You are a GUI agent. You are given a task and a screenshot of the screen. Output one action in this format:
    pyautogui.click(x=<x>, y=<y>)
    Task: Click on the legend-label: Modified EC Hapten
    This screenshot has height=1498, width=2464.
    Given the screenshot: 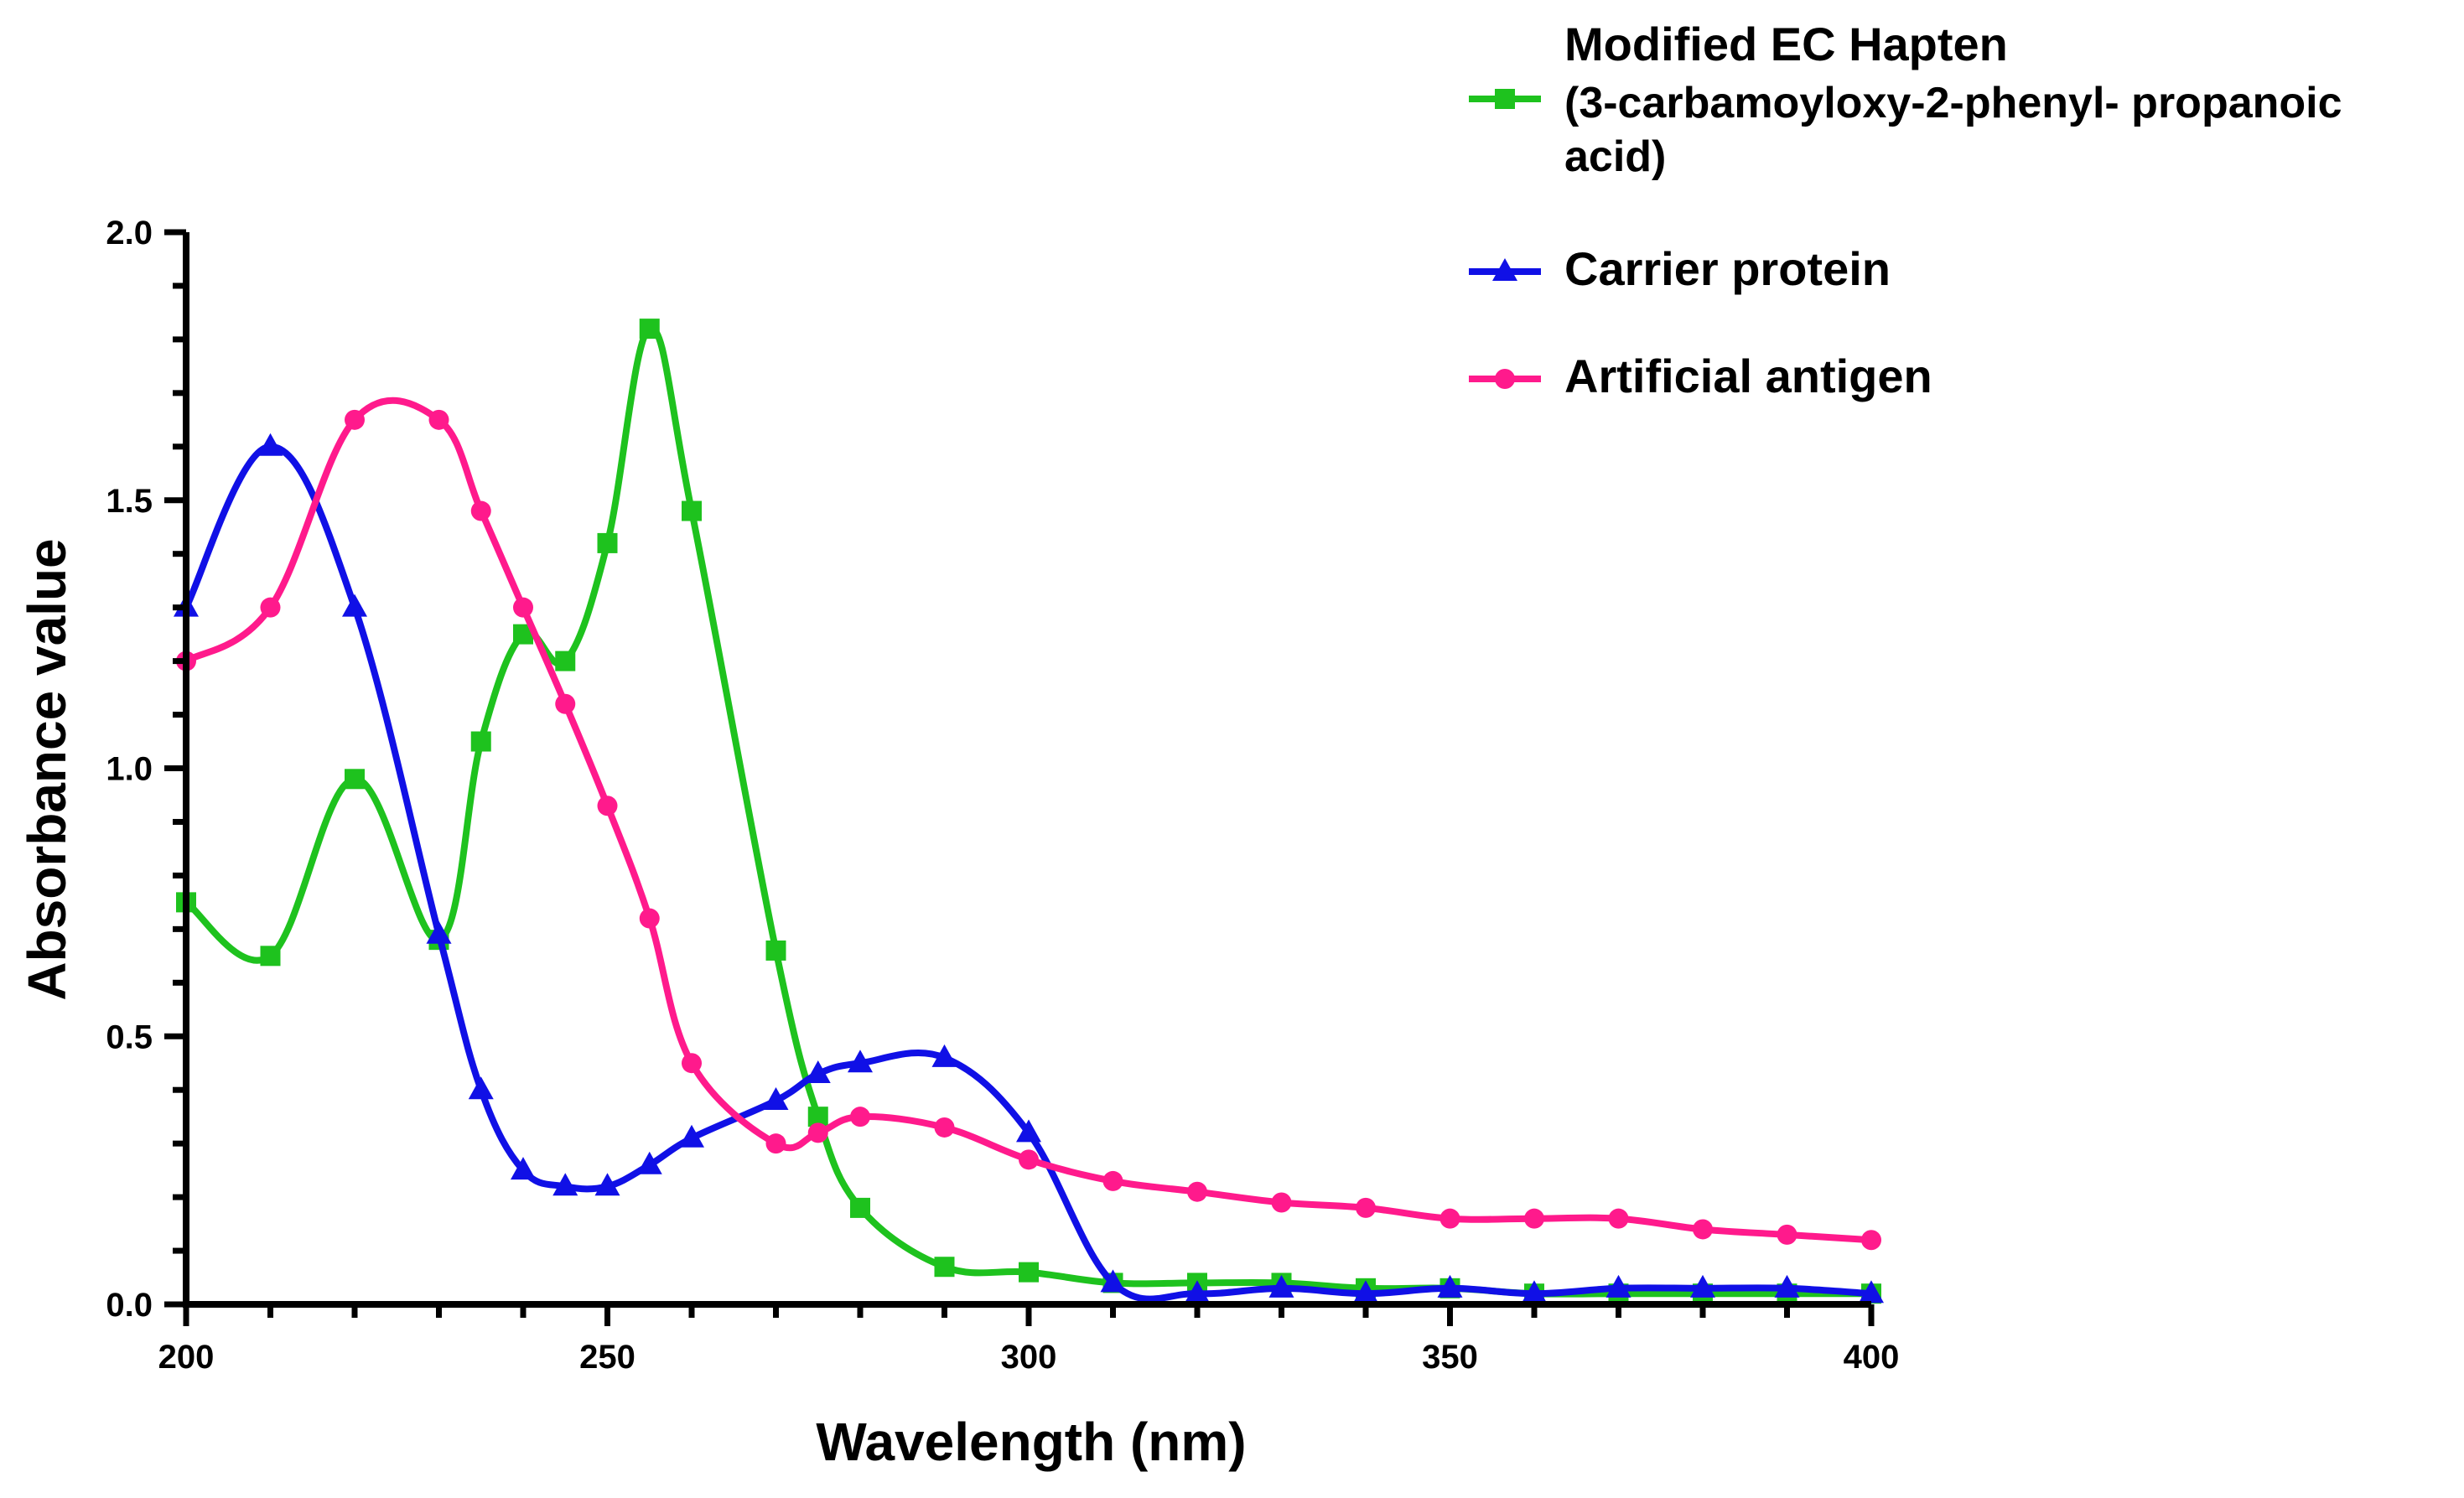 What is the action you would take?
    pyautogui.click(x=1786, y=44)
    